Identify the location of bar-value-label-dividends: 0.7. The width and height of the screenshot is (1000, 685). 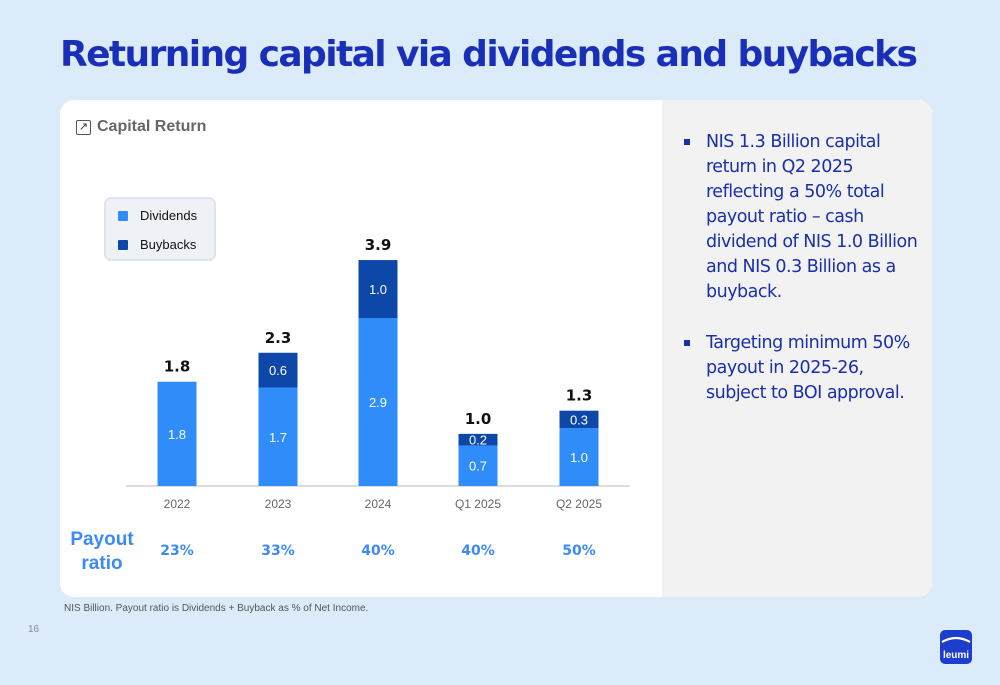
(478, 466).